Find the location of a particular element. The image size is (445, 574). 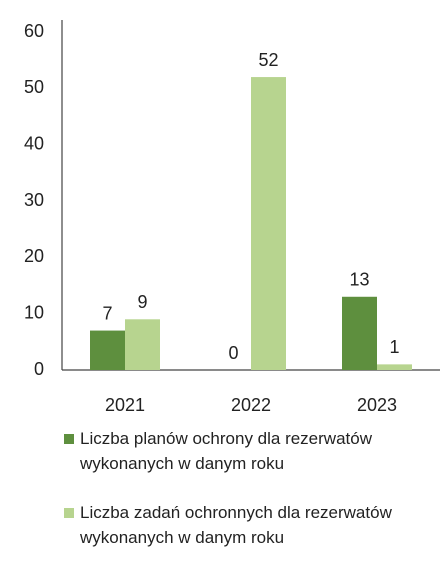

data-label: 52 is located at coordinates (268, 60).